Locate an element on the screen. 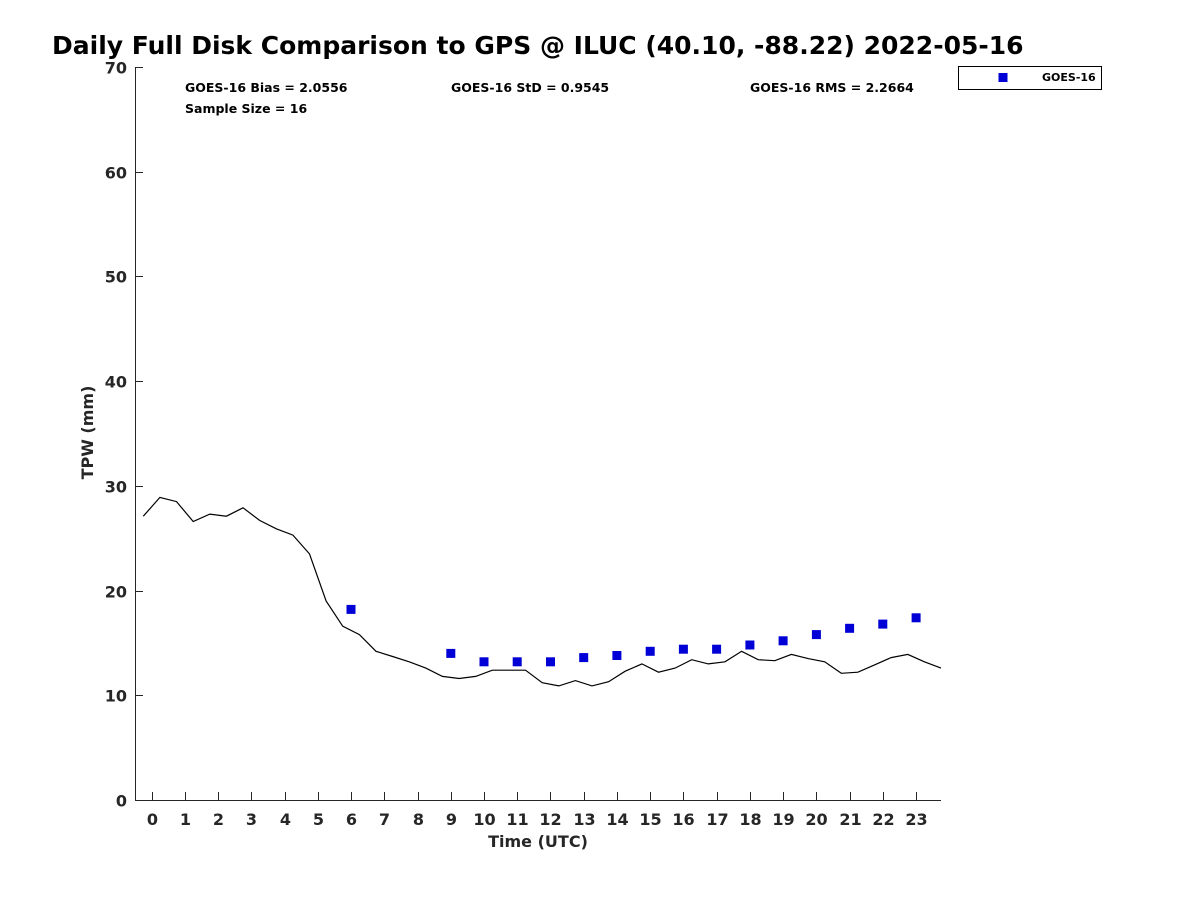  x-tick-label: 8 is located at coordinates (418, 819).